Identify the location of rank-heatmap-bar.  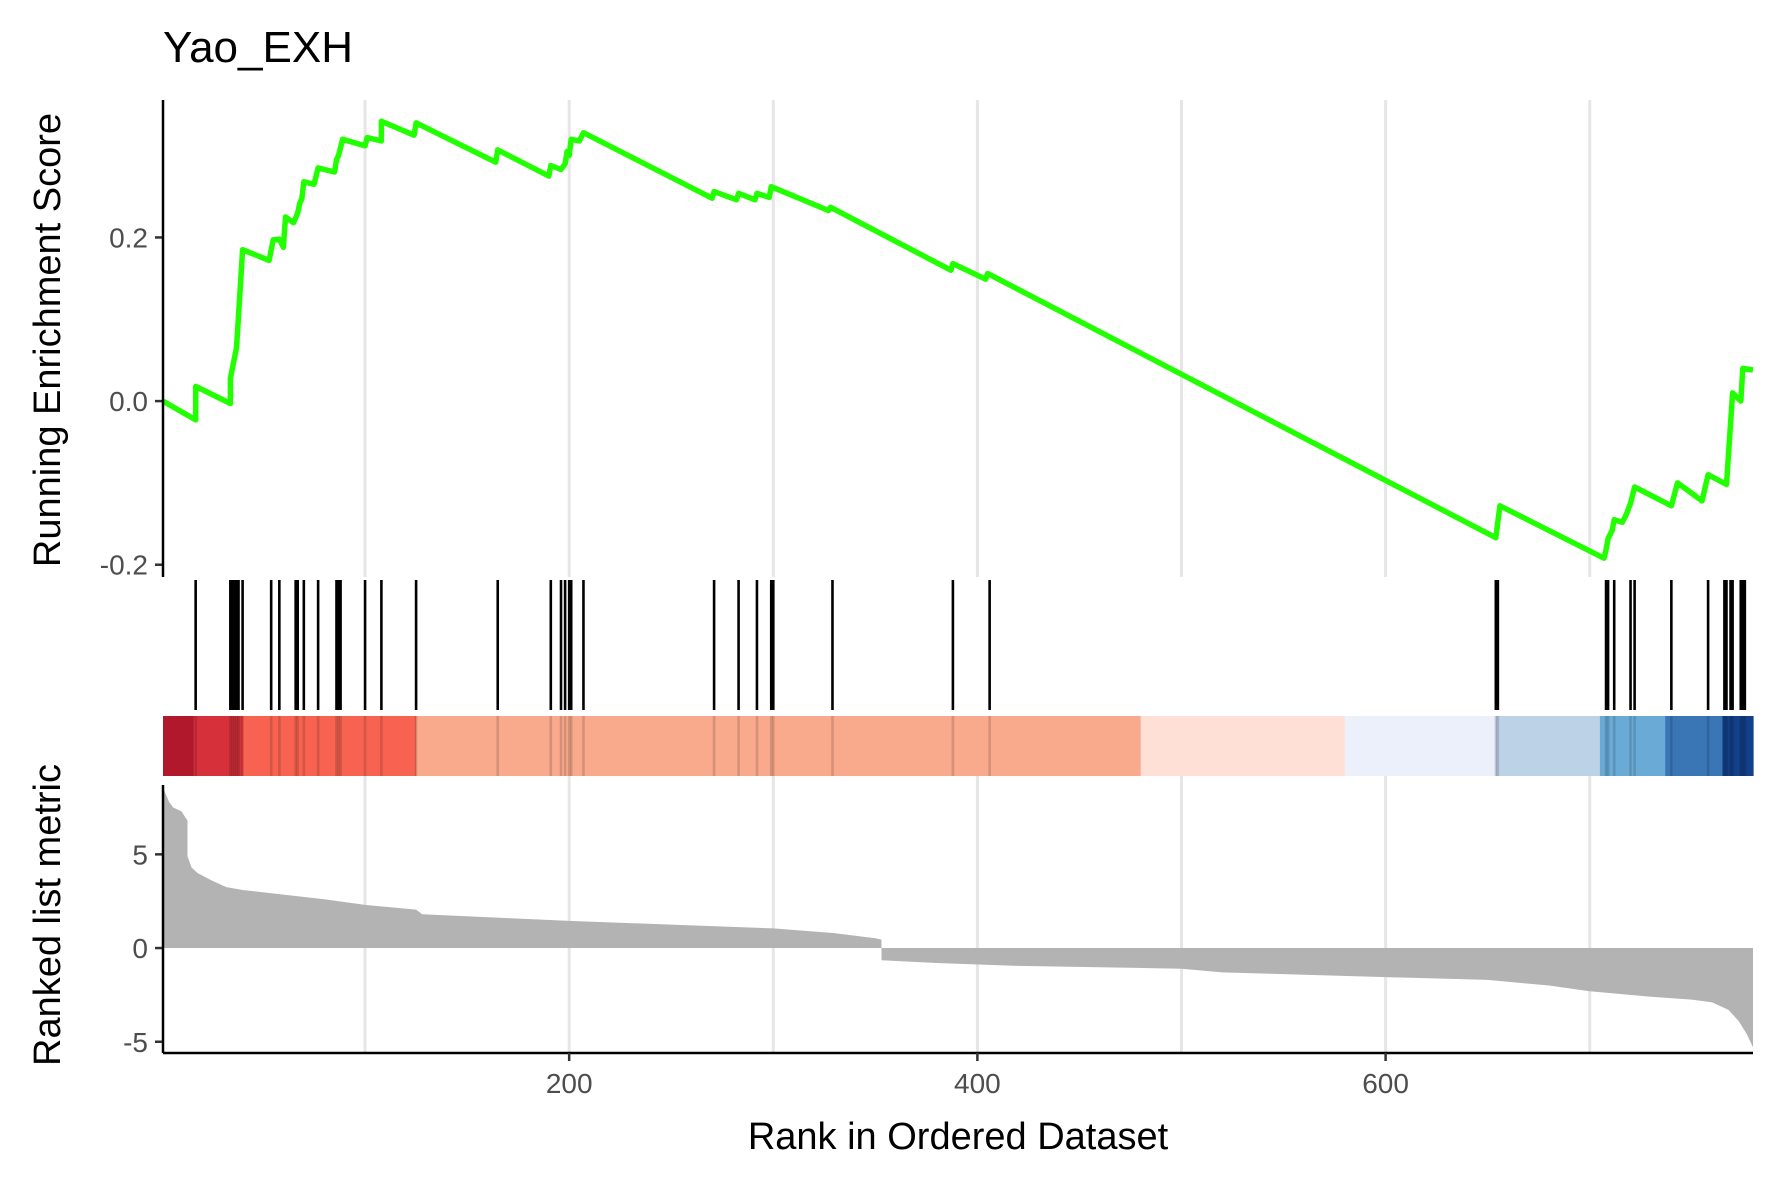
(958, 746).